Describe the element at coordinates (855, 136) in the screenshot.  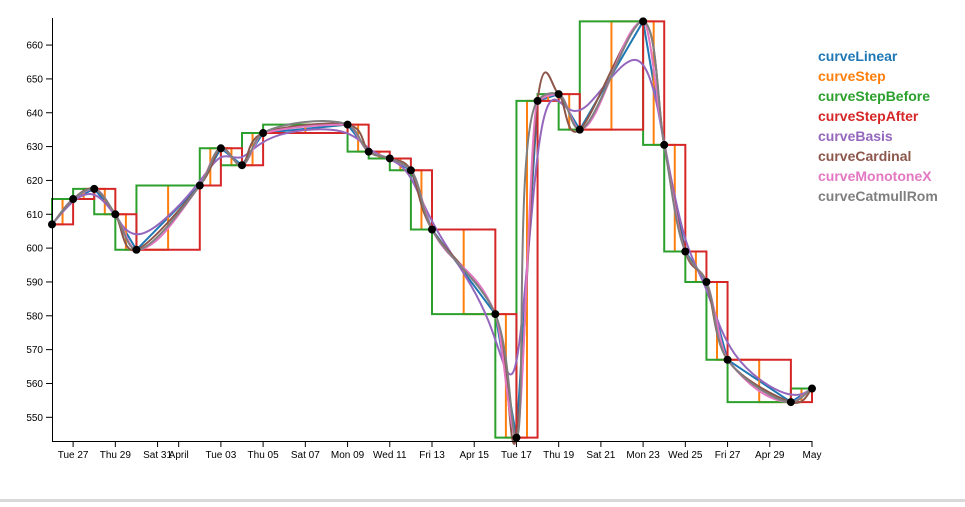
I see `legend-item-curveBasis: curveBasis` at that location.